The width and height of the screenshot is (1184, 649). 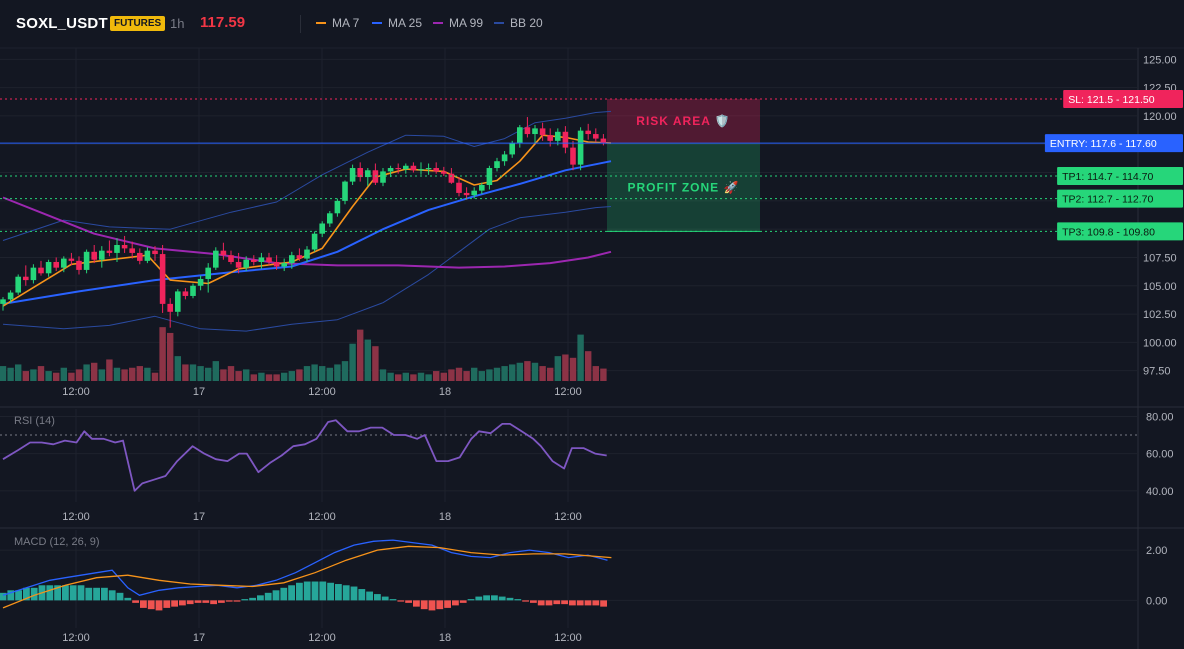 What do you see at coordinates (1160, 343) in the screenshot?
I see `price-tick-label: 100.00` at bounding box center [1160, 343].